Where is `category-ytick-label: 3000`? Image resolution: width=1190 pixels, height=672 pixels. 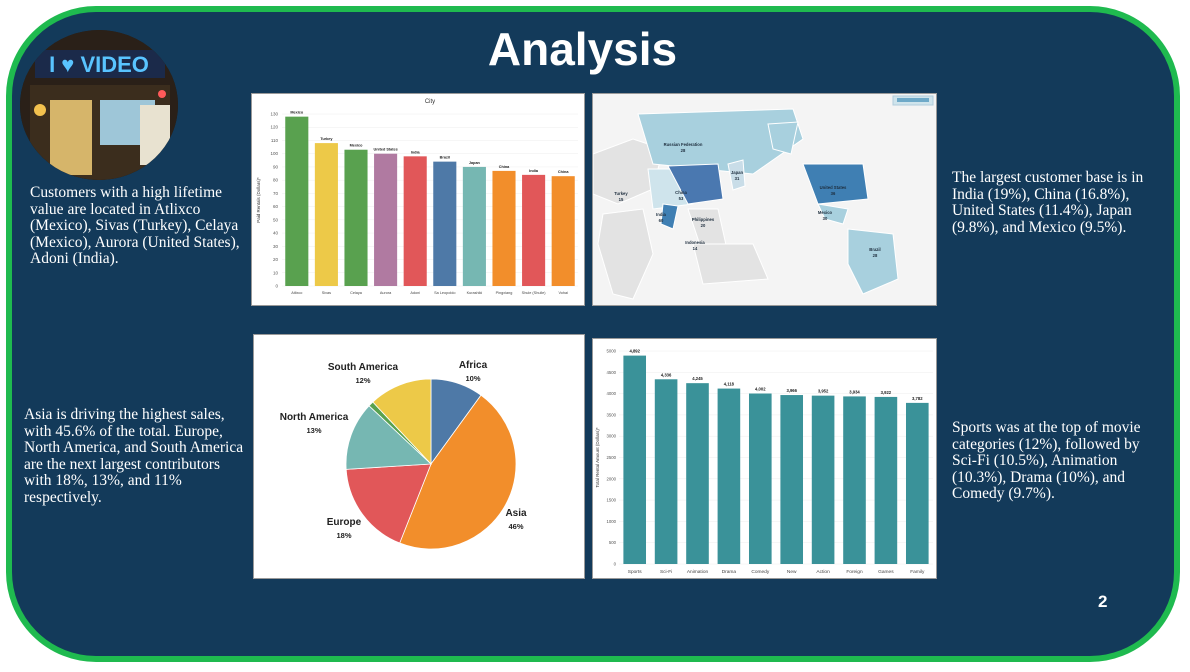
category-ytick-label: 3000 is located at coordinates (611, 436).